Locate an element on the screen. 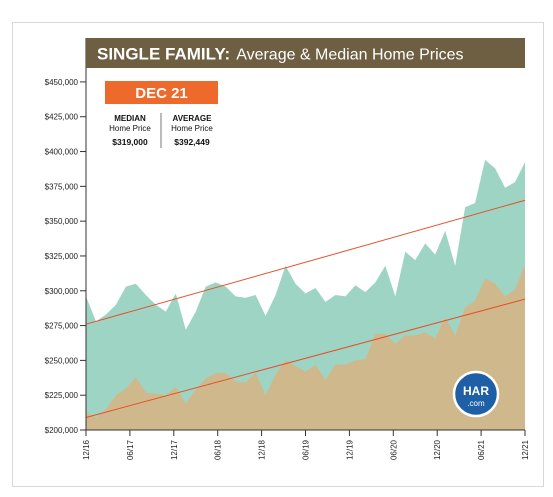 This screenshot has height=497, width=553. callout-period-box is located at coordinates (161, 92).